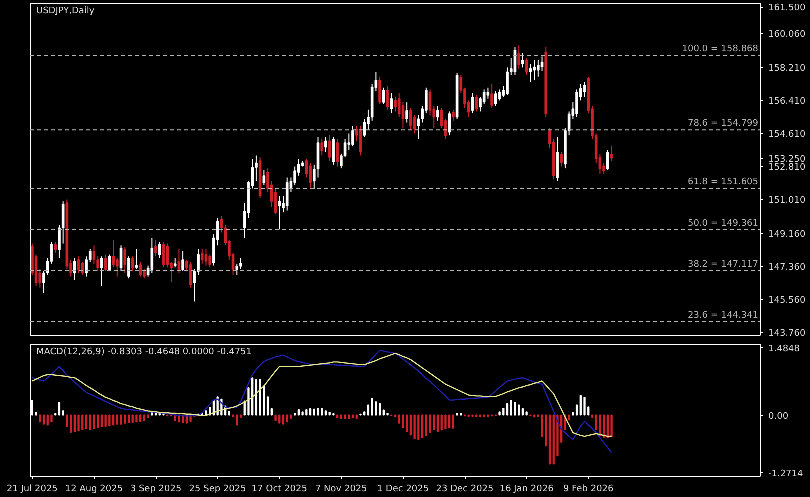 The height and width of the screenshot is (497, 810). What do you see at coordinates (787, 135) in the screenshot?
I see `y-tick-label: 154.610` at bounding box center [787, 135].